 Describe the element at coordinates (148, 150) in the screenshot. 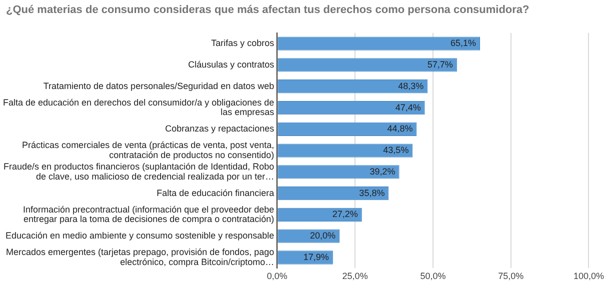

I see `y-tick-label: Prácticas comerciales de venta (prácticas de venta, post venta, contratación de productos no consentido)` at that location.